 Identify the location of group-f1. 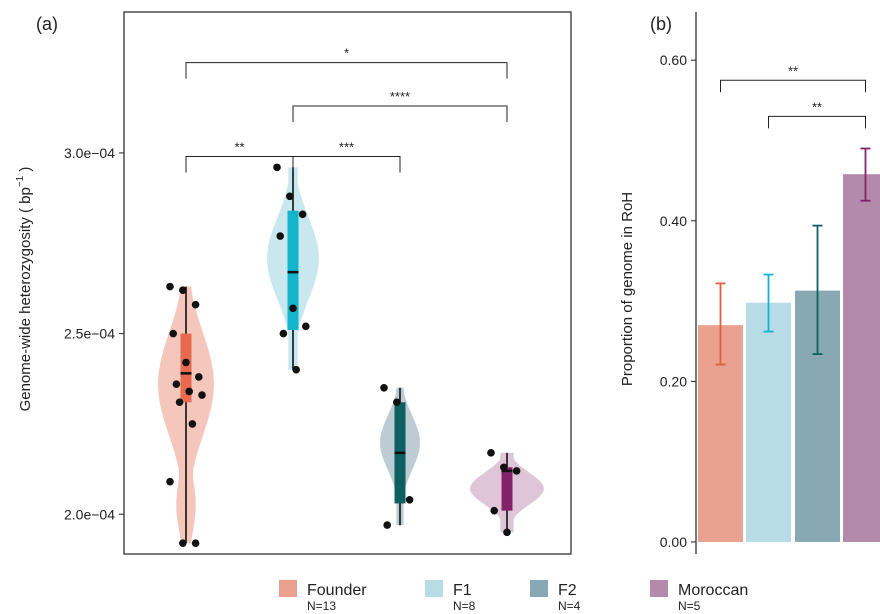
(293, 268).